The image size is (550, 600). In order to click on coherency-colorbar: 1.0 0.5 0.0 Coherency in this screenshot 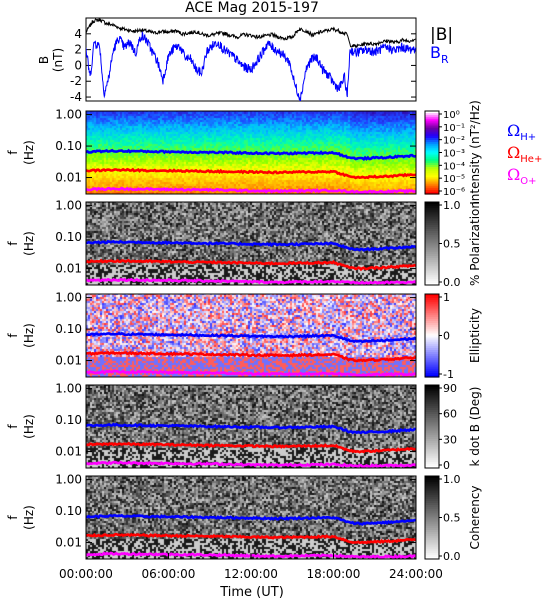, I will do `click(453, 518)`.